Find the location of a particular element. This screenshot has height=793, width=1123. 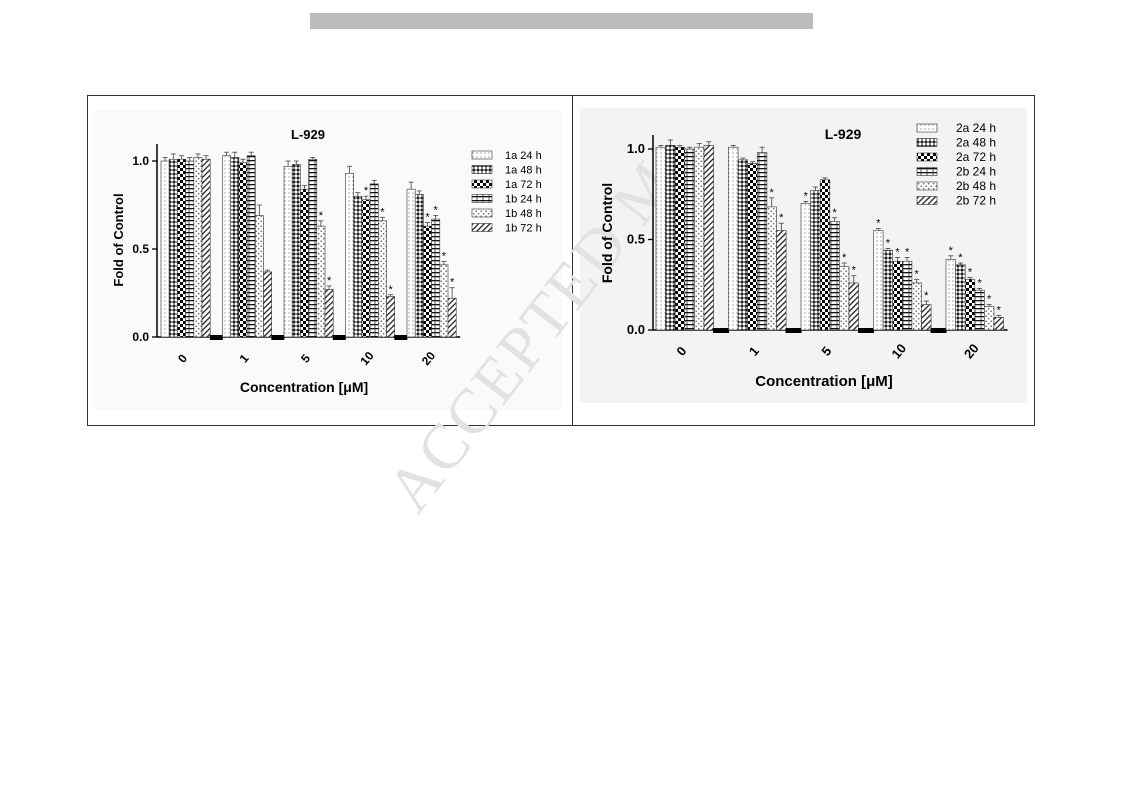

legend-label: 2a 72 h is located at coordinates (976, 157).